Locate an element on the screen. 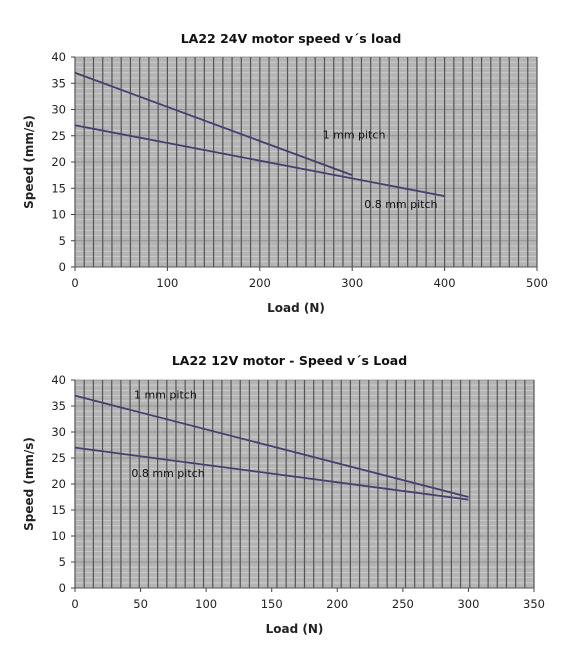 This screenshot has height=646, width=585. chart-title: LA22 12V motor - Speed v´s Load is located at coordinates (289, 360).